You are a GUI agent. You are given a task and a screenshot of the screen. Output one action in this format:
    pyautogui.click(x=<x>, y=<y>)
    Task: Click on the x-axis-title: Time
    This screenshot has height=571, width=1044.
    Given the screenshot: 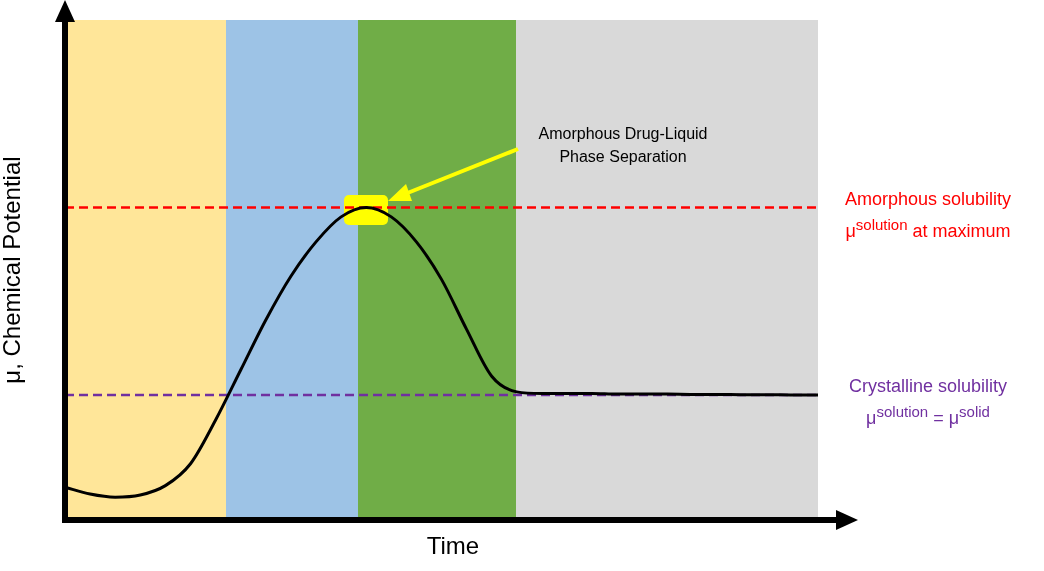 What is the action you would take?
    pyautogui.click(x=453, y=546)
    